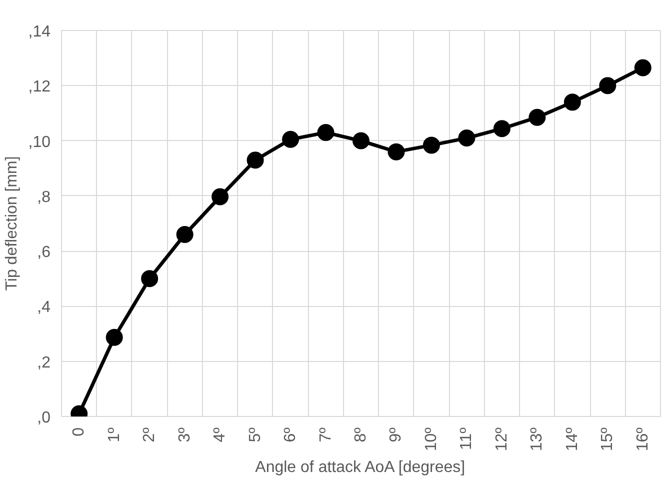 This screenshot has width=672, height=479. What do you see at coordinates (44, 363) in the screenshot?
I see `y-tick-label: ,2` at bounding box center [44, 363].